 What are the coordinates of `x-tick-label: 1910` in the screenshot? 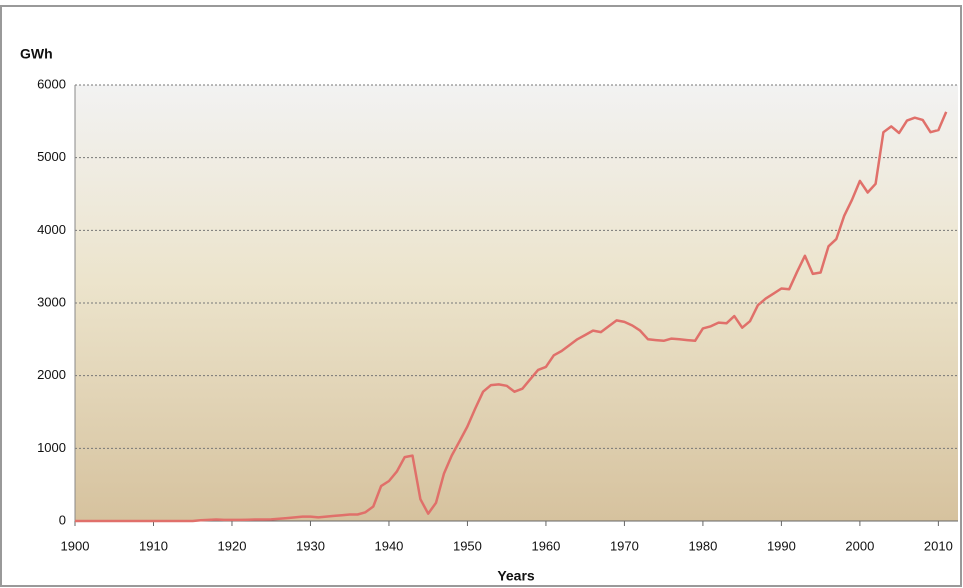 It's located at (153, 545).